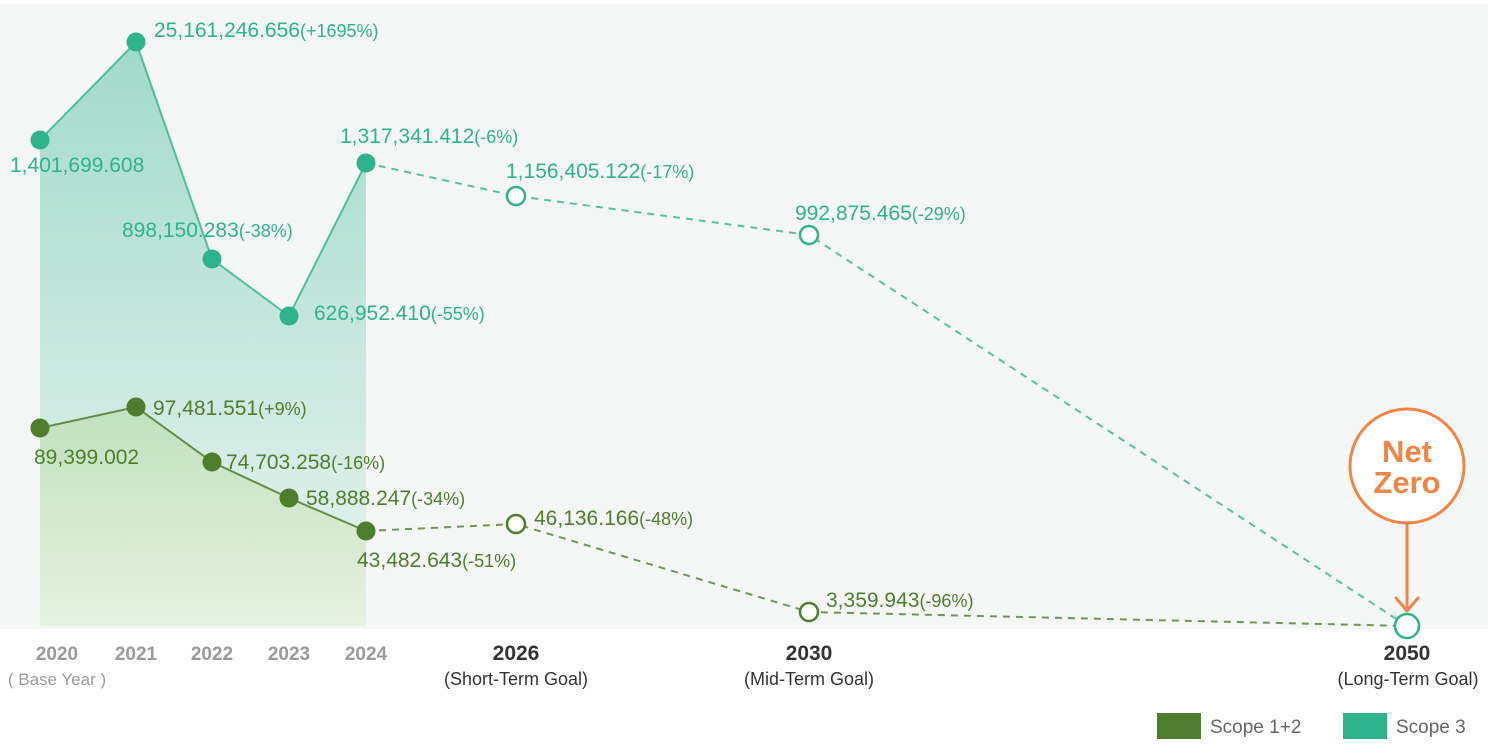 The image size is (1500, 748). I want to click on scope3-label-2026: 1,156,405.122(-17%), so click(600, 171).